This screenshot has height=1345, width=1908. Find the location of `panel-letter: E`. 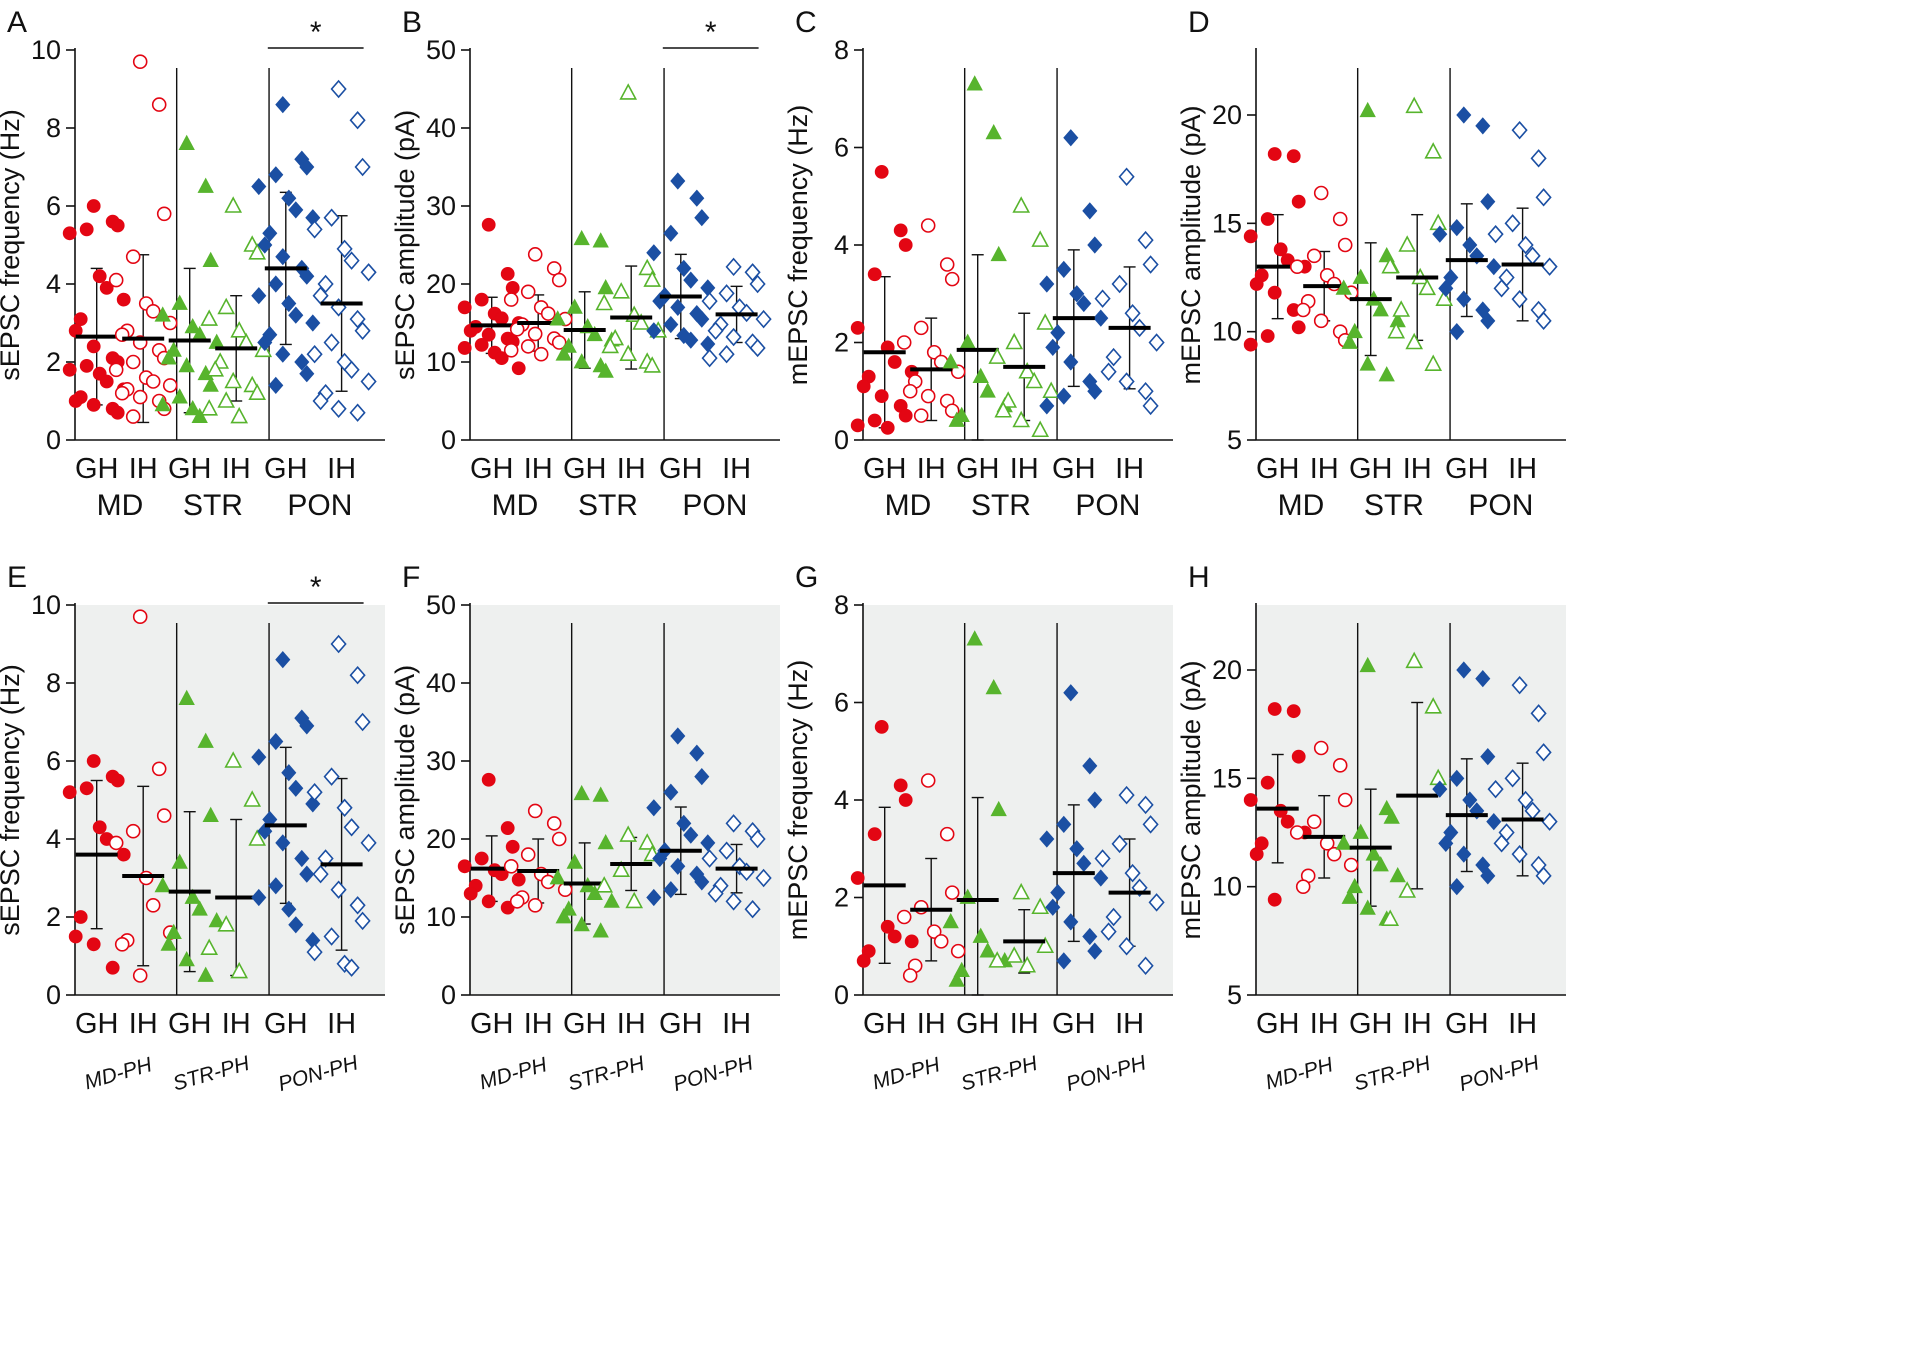

panel-letter: E is located at coordinates (17, 577).